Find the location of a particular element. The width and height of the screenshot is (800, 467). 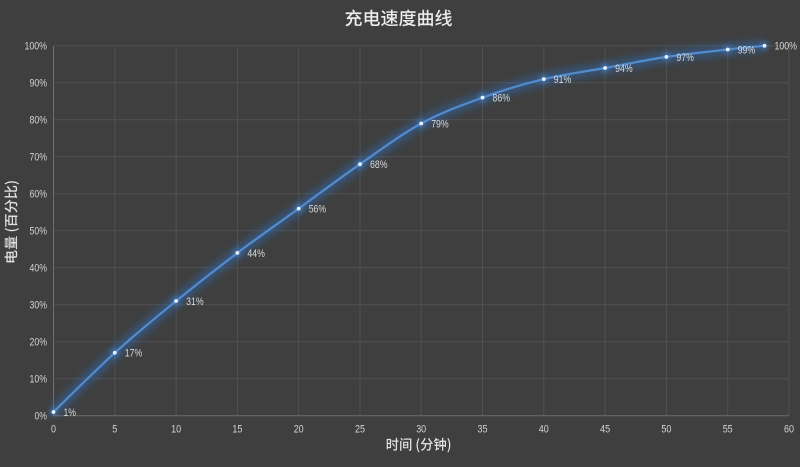

svg-text: 60% is located at coordinates (39, 195).